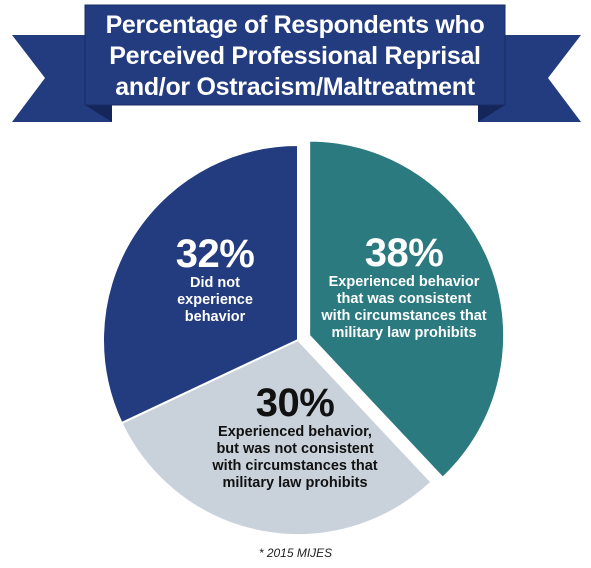  What do you see at coordinates (295, 87) in the screenshot?
I see `chart-title-line-3: and/or Ostracism/Maltreatment` at bounding box center [295, 87].